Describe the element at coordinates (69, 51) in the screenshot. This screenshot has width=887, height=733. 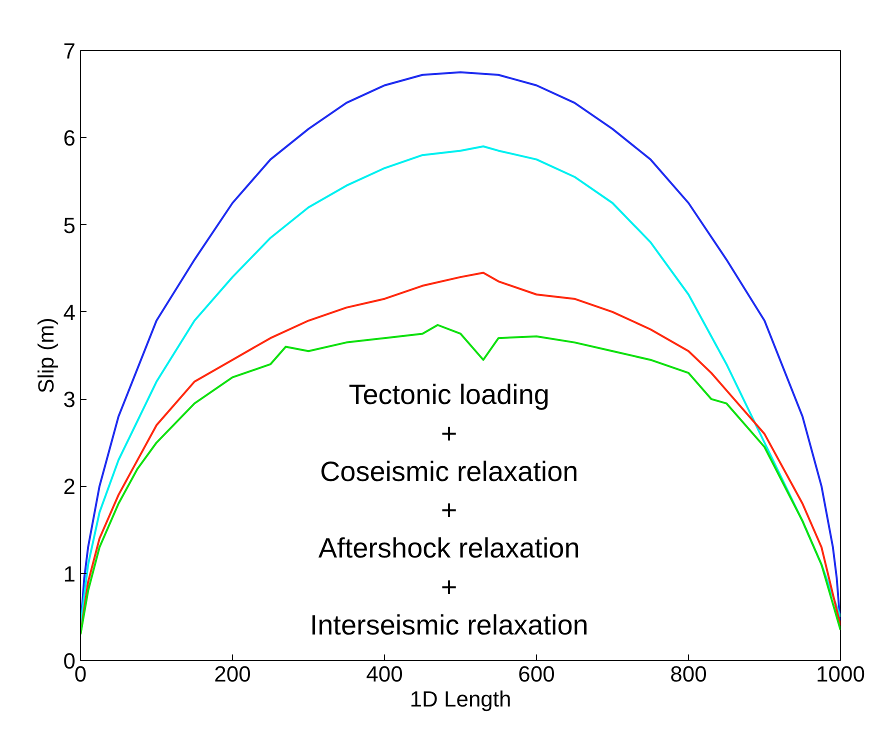
I see `y-tick-label: 7` at that location.